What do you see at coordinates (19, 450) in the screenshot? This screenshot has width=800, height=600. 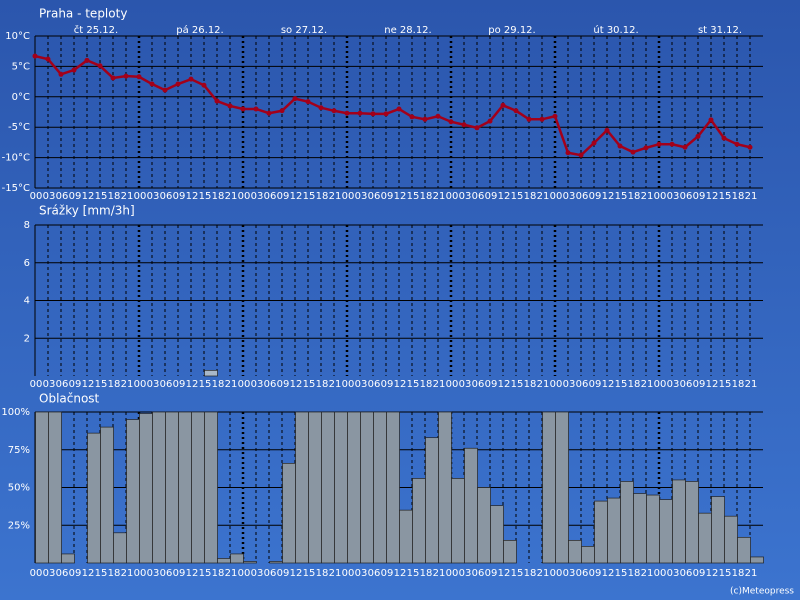 I see `y-tick-label: 75%` at bounding box center [19, 450].